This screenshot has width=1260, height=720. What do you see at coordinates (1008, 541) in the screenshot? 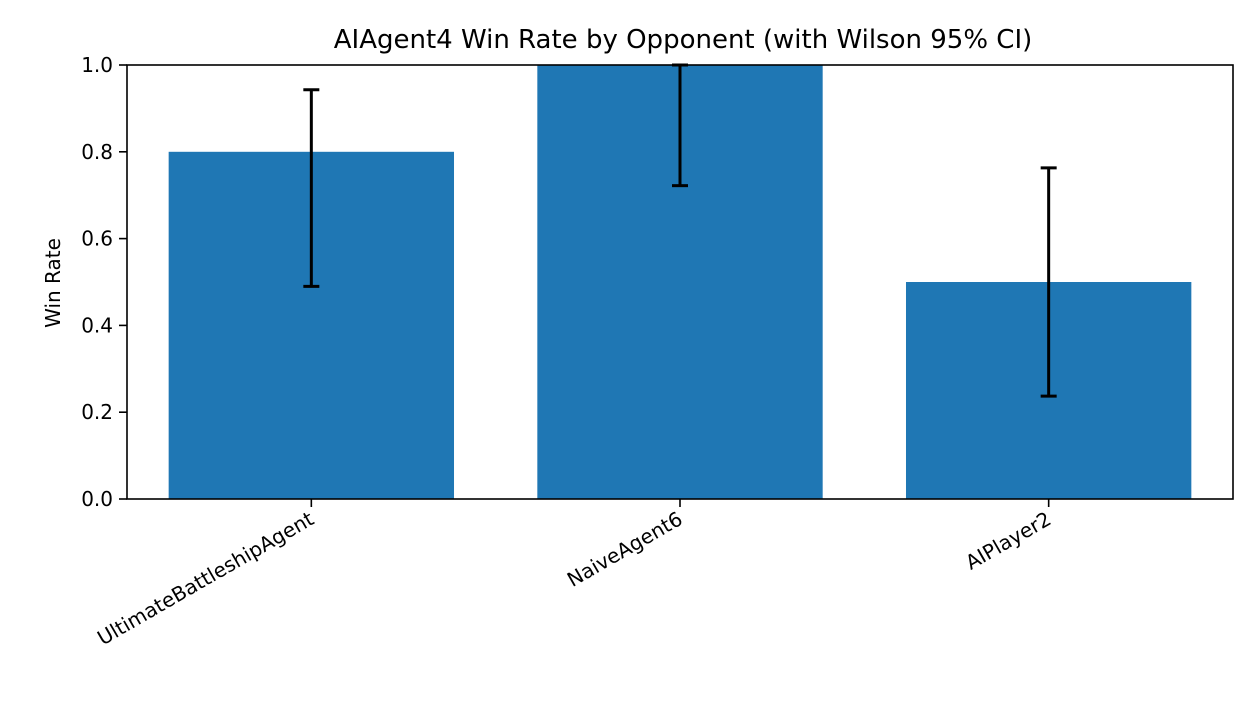
I see `x-tick-label: AIPlayer2` at bounding box center [1008, 541].